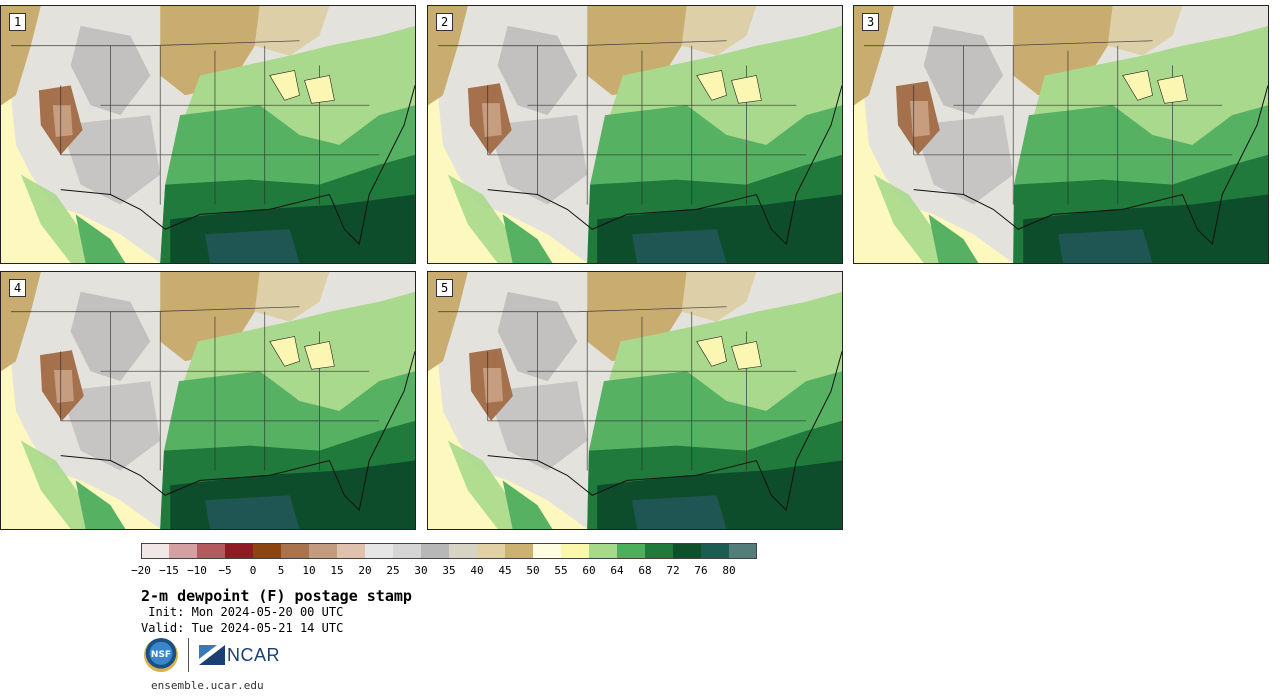 The height and width of the screenshot is (696, 1280). I want to click on nsf-logo: NSF, so click(161, 655).